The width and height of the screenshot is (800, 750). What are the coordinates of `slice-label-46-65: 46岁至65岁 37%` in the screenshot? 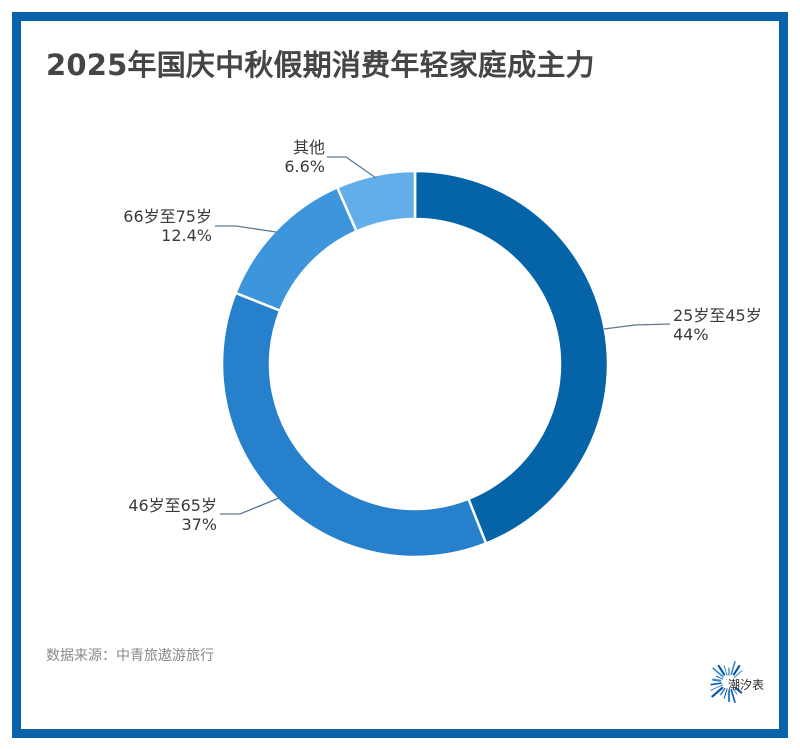 It's located at (172, 515).